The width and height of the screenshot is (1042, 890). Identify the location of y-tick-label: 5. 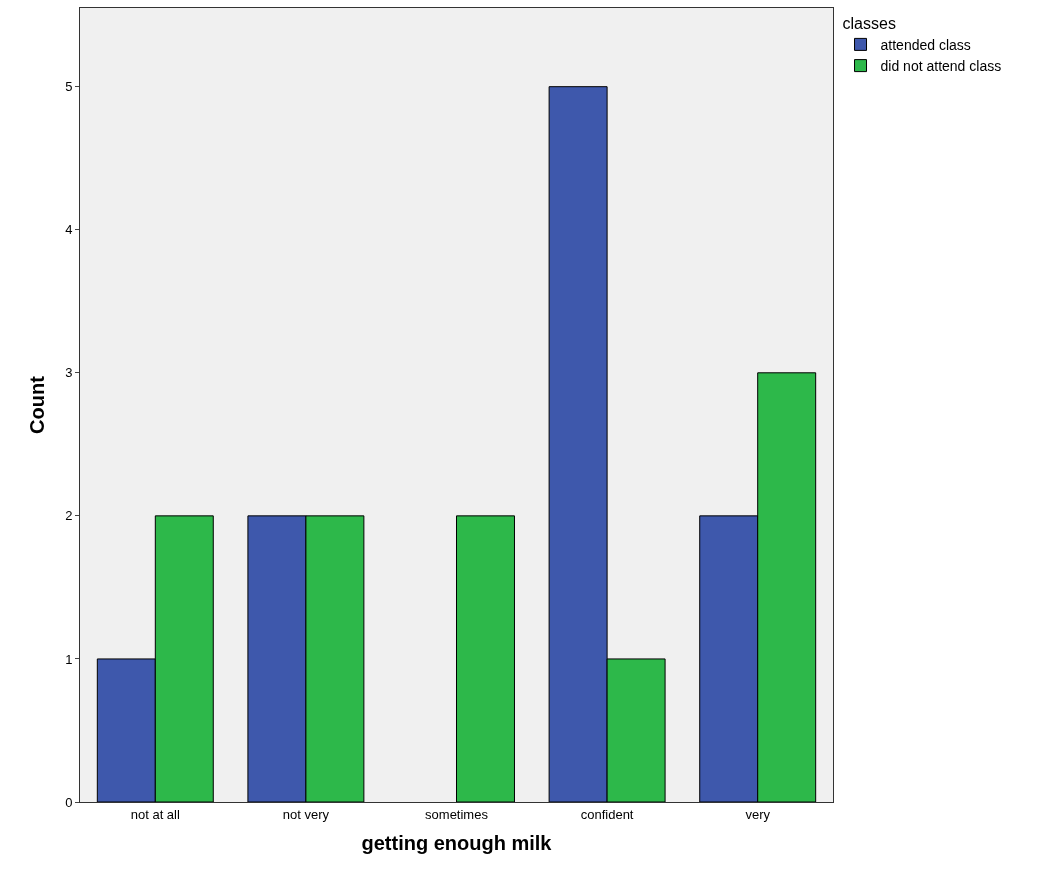
(69, 87).